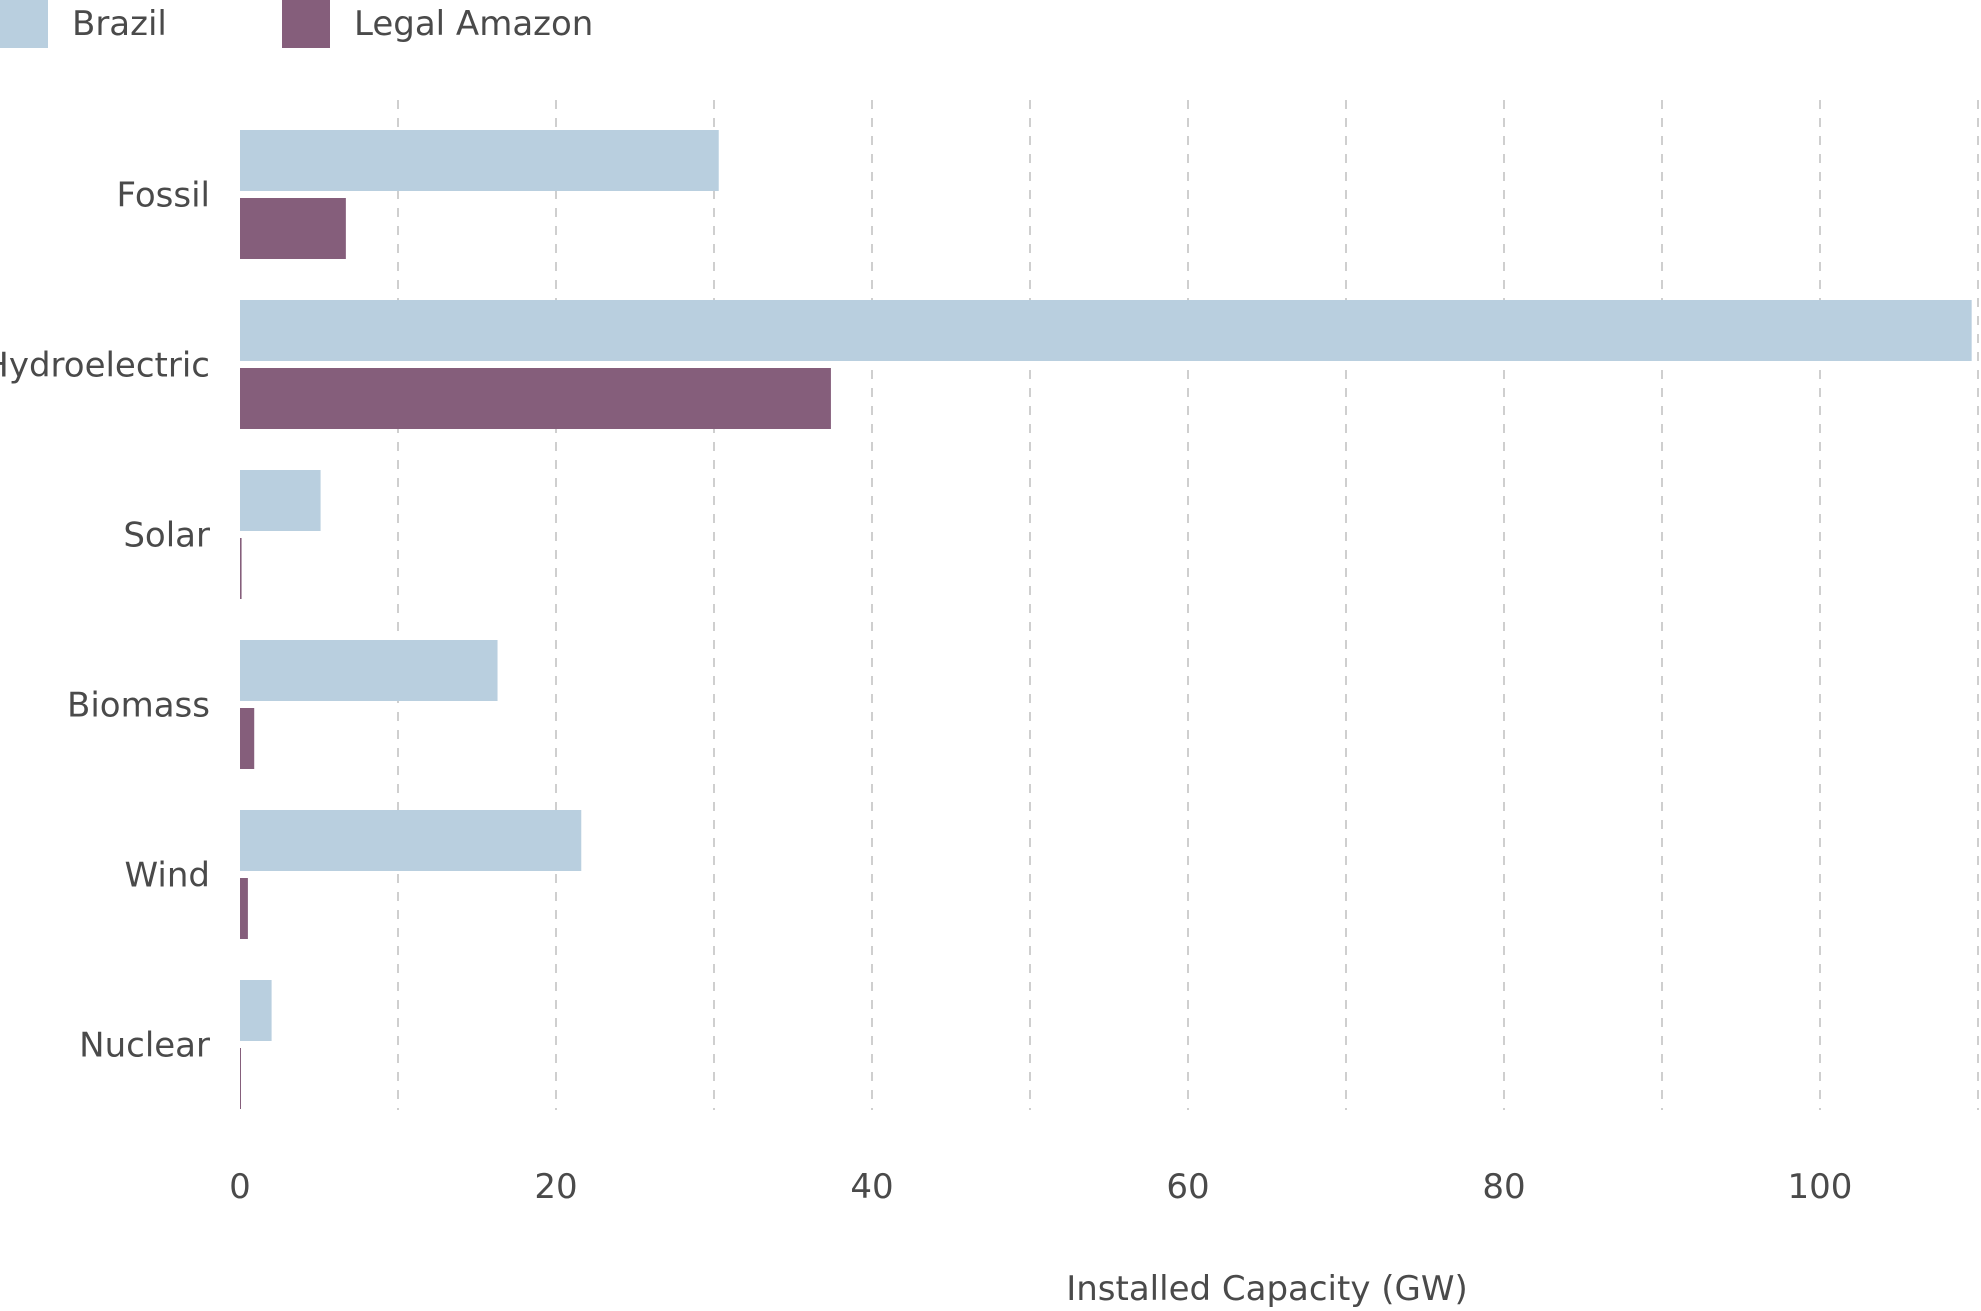 The width and height of the screenshot is (1981, 1311). I want to click on bar-brazil-wind, so click(411, 840).